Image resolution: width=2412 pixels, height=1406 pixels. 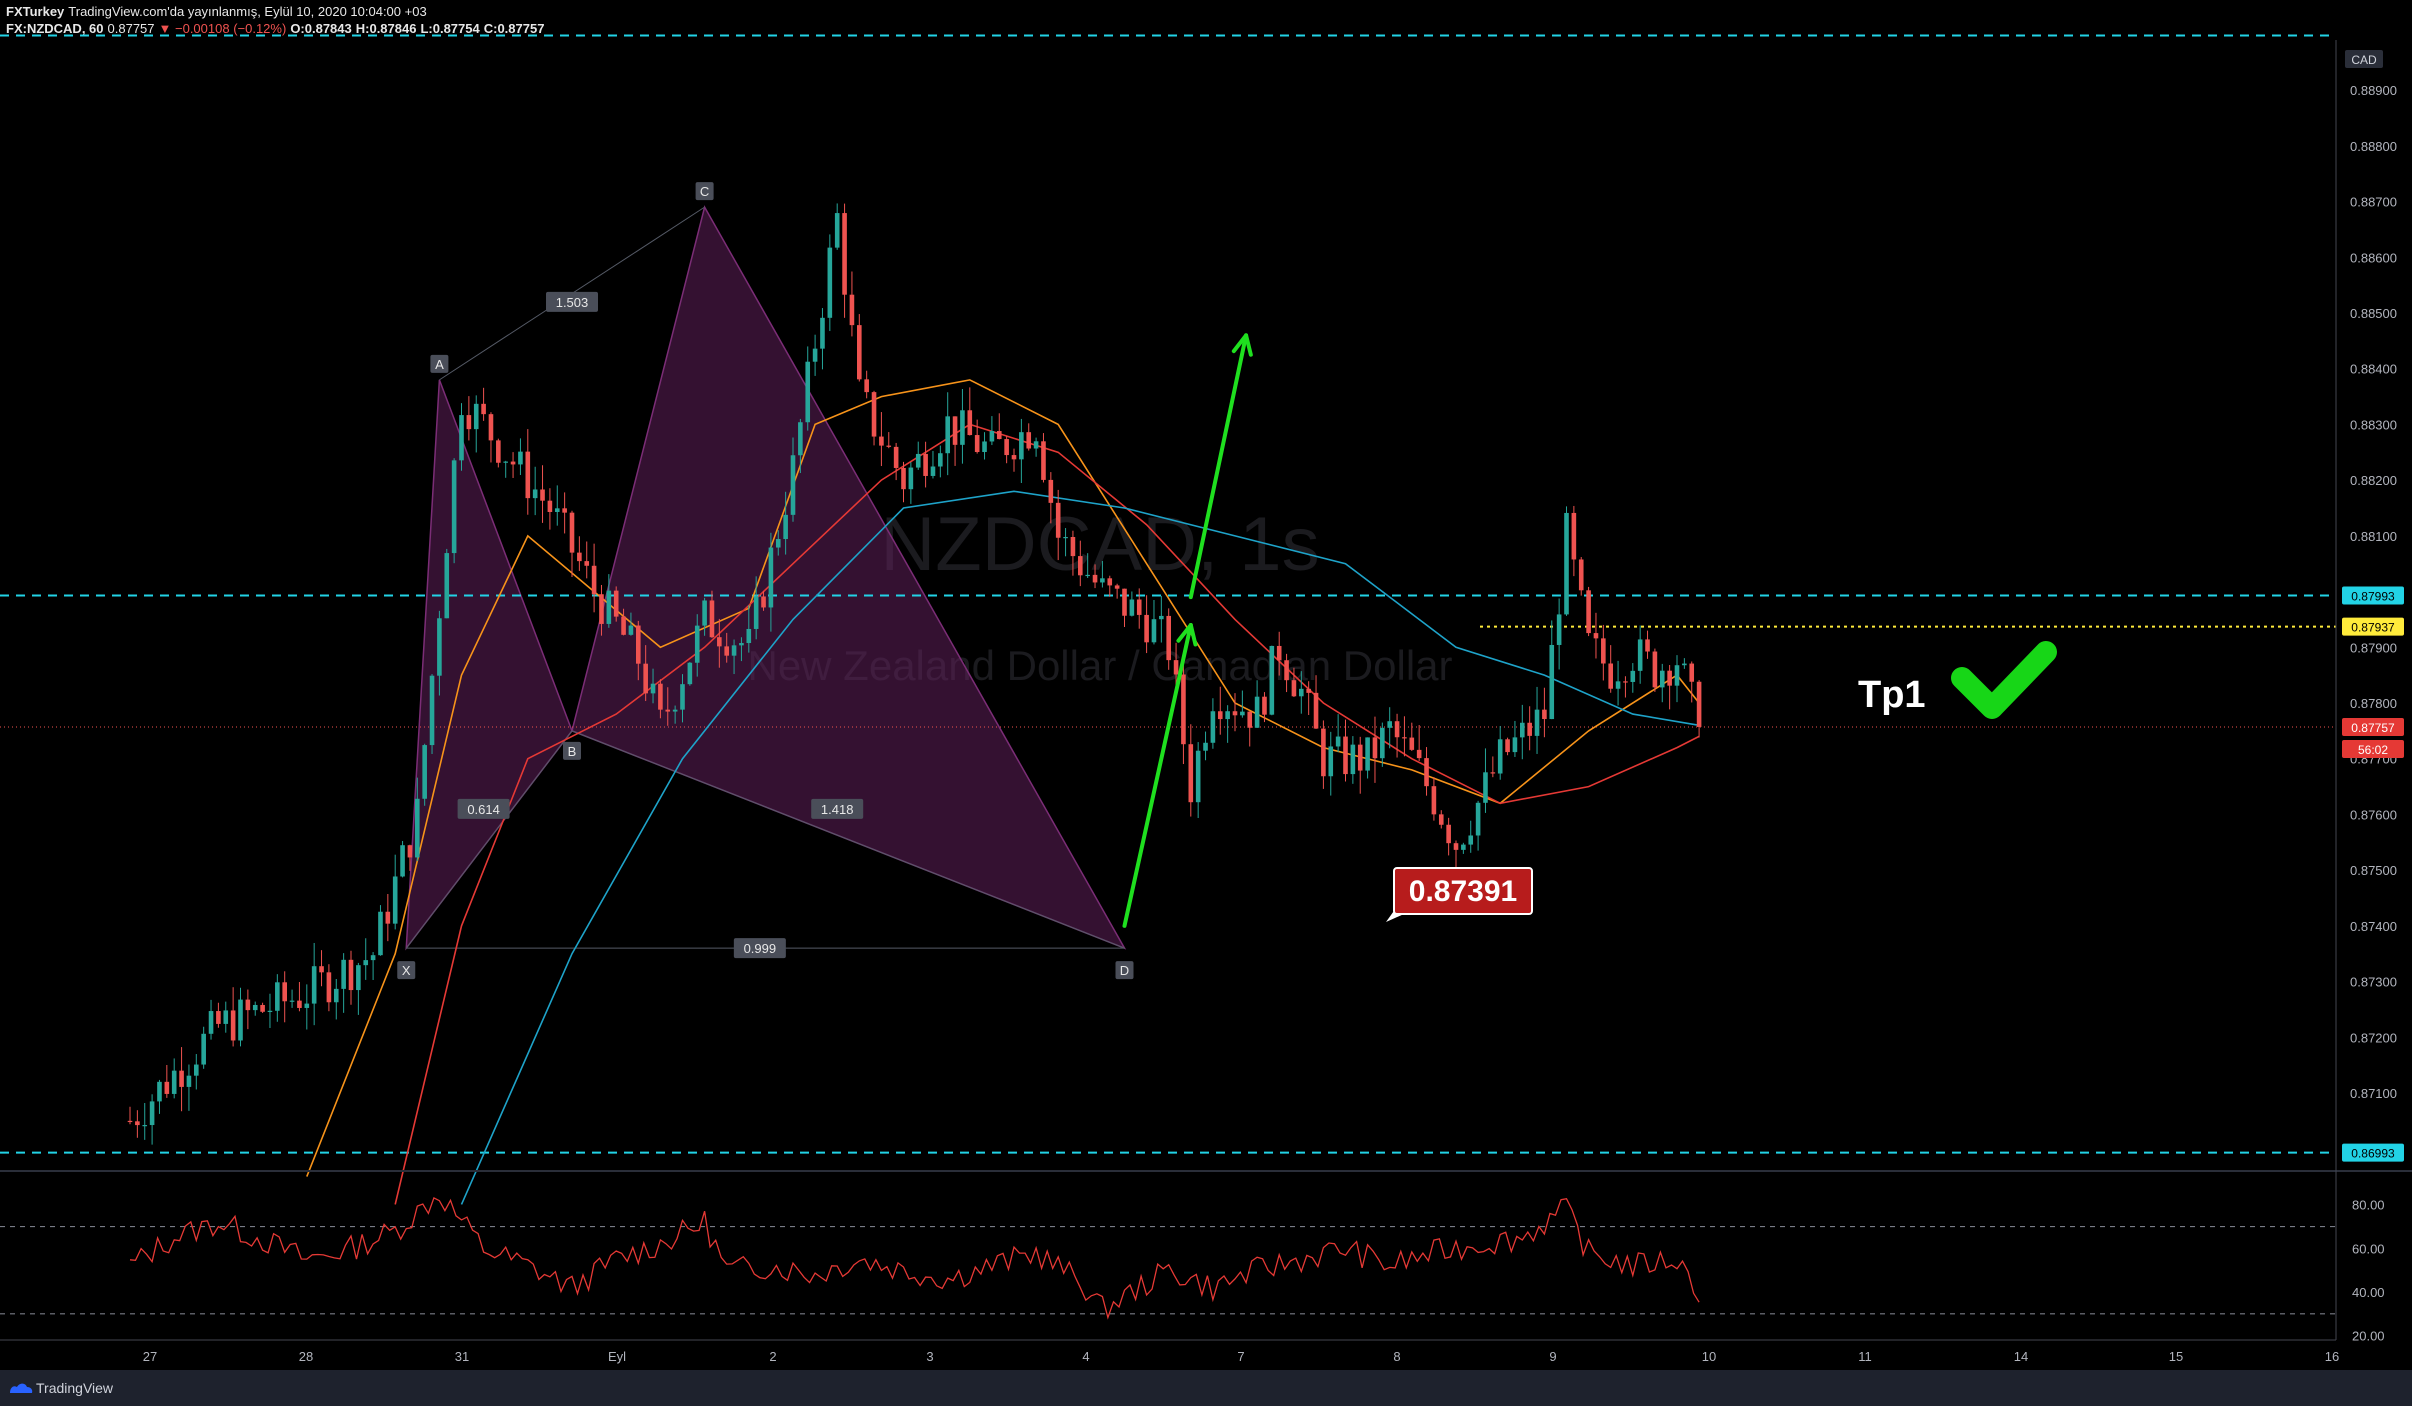 What do you see at coordinates (21, 1388) in the screenshot?
I see `tradingview-logo-icon` at bounding box center [21, 1388].